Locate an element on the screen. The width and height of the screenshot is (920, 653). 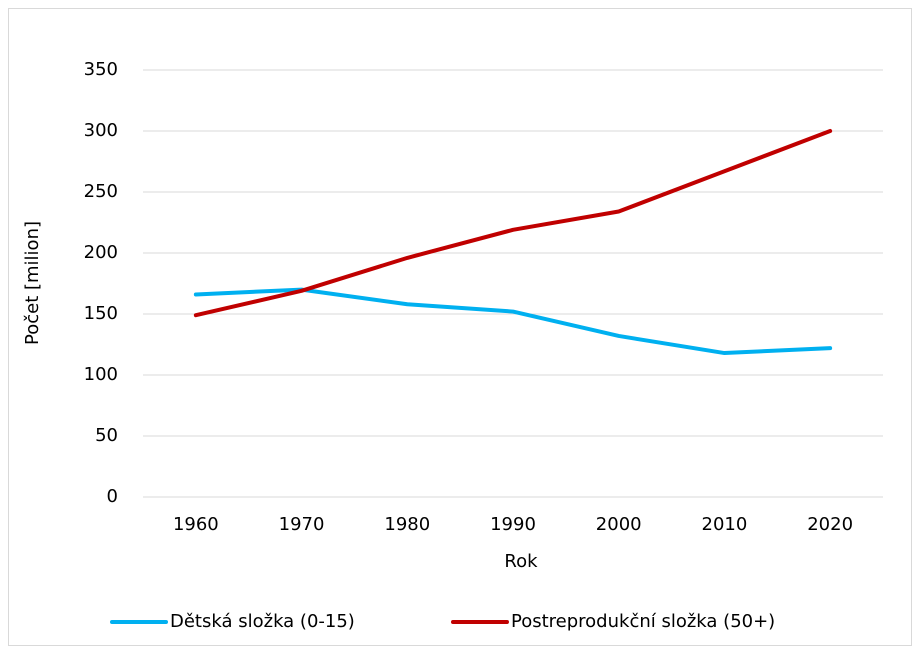
y-tick-label: 200 is located at coordinates (101, 252).